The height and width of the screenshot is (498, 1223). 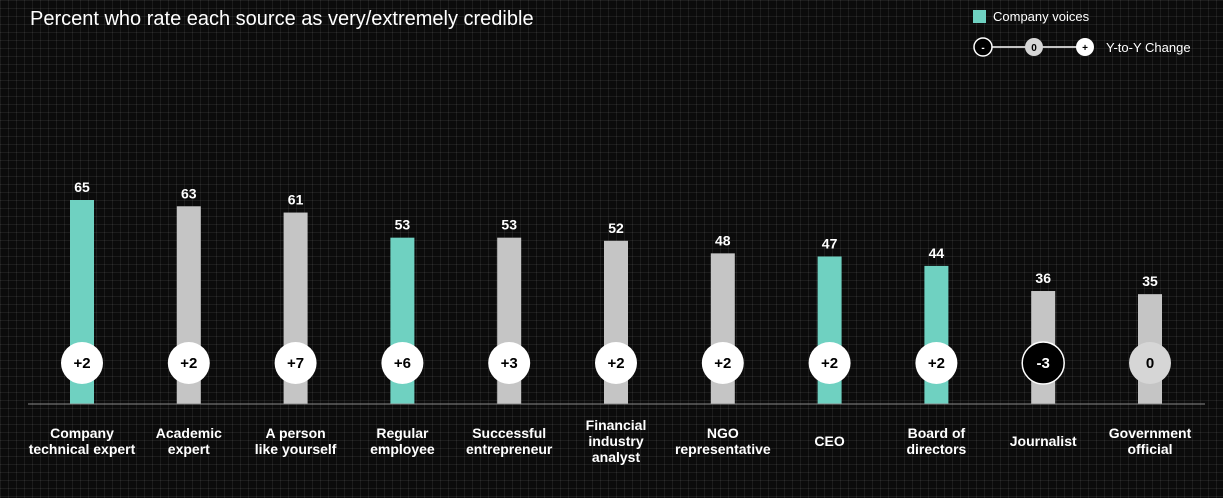 I want to click on legend-negative-symbol: -, so click(x=982, y=48).